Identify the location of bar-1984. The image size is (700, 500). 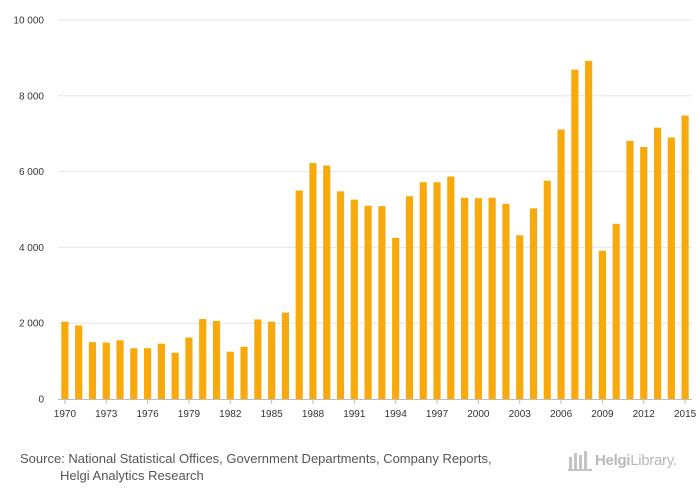
(258, 359).